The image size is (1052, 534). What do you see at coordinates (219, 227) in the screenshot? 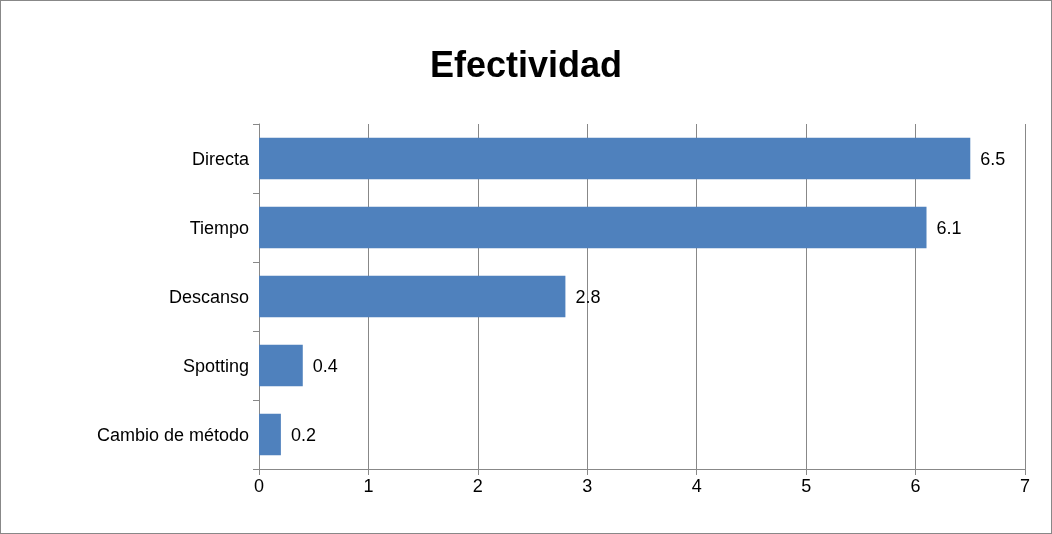
I see `y-tick-label: Tiempo` at bounding box center [219, 227].